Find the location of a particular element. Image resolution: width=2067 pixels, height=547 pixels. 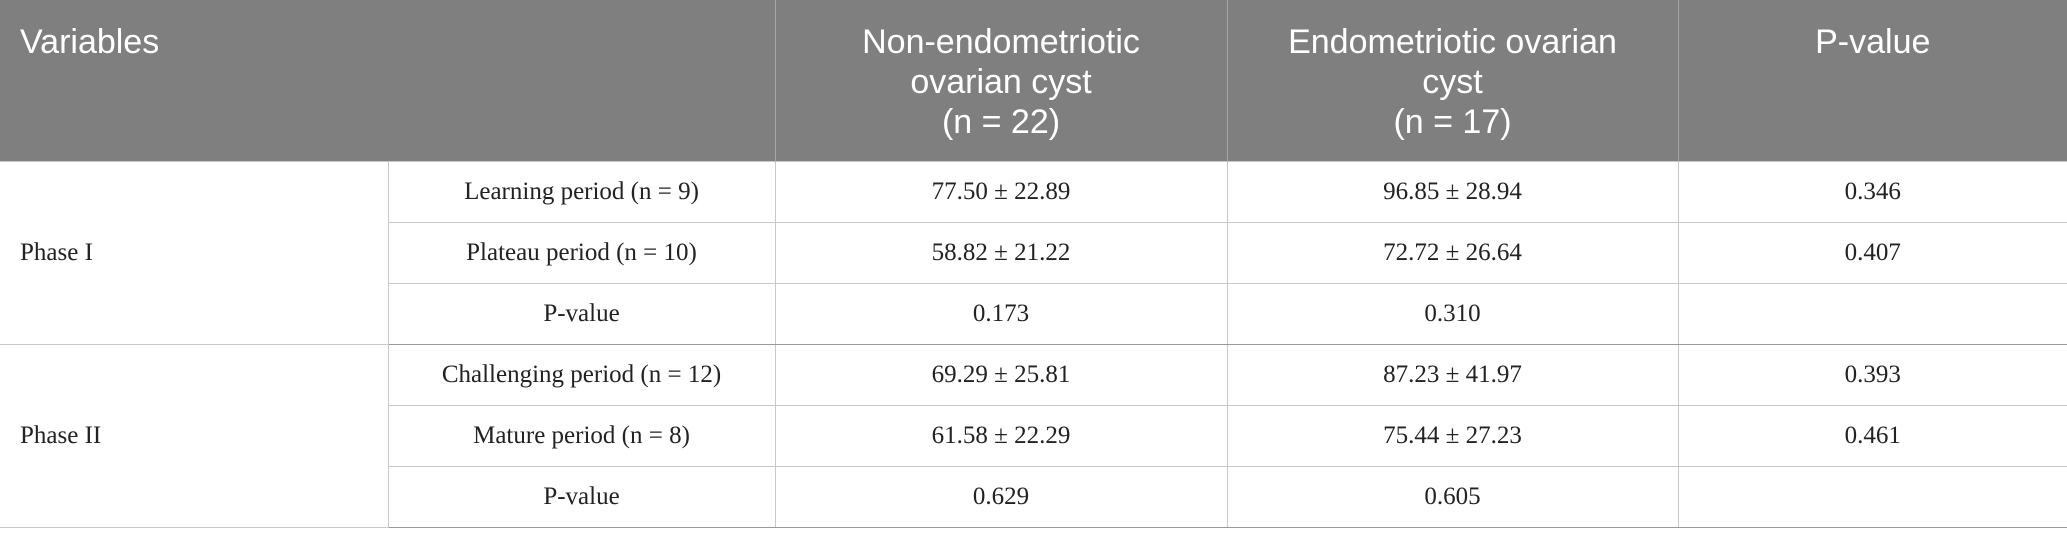

cell: 72.72 ± 26.64 is located at coordinates (1452, 252).